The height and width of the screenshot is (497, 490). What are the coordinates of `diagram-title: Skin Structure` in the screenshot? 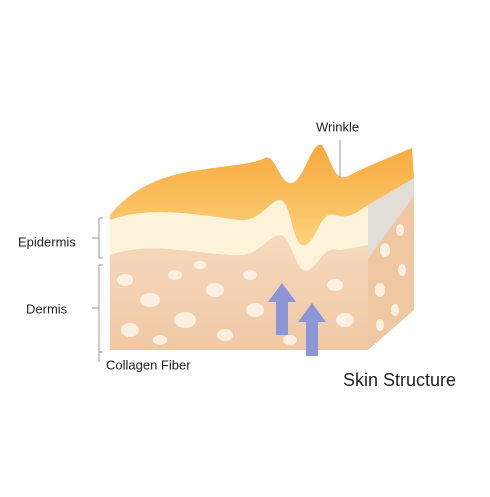 It's located at (399, 380).